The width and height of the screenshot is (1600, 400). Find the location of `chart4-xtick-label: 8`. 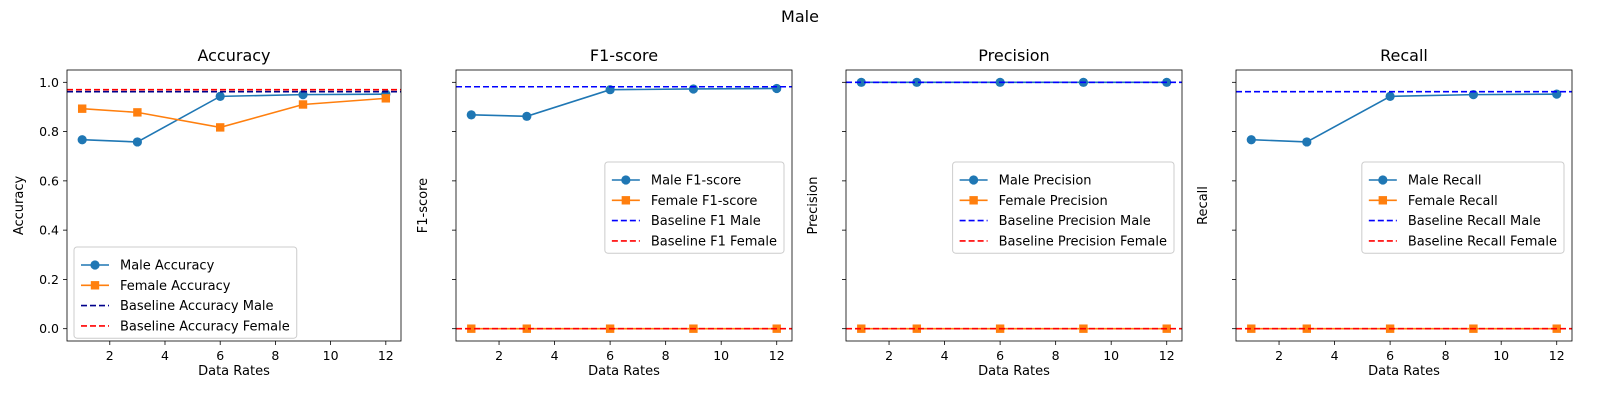

chart4-xtick-label: 8 is located at coordinates (1446, 355).